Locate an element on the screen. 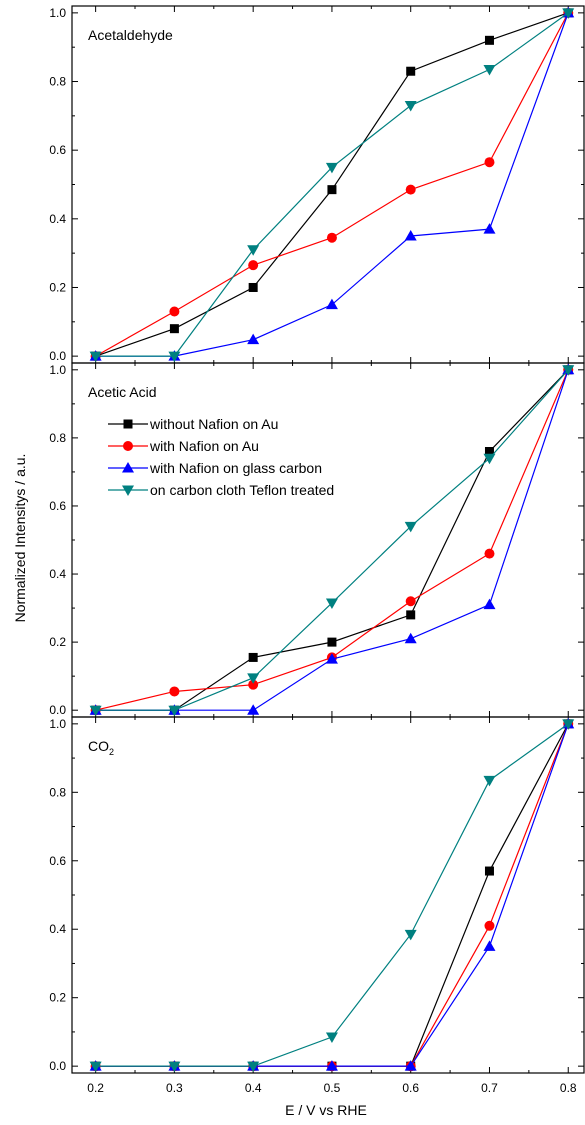 The width and height of the screenshot is (585, 1125). legend-entry-label: on carbon cloth Teflon treated is located at coordinates (242, 490).